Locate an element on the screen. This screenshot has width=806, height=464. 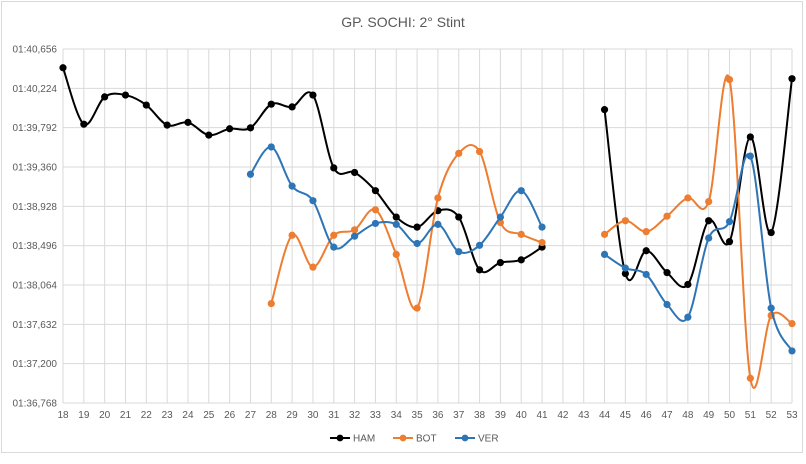
x-tick-label: 37 is located at coordinates (459, 415).